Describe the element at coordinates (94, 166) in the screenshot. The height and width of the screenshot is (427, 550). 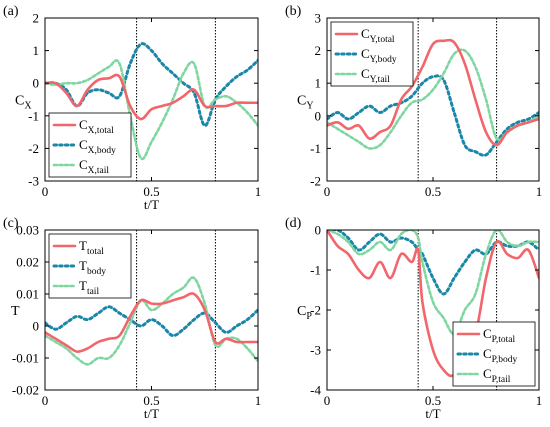
I see `legend-label-tail: CX,tail` at that location.